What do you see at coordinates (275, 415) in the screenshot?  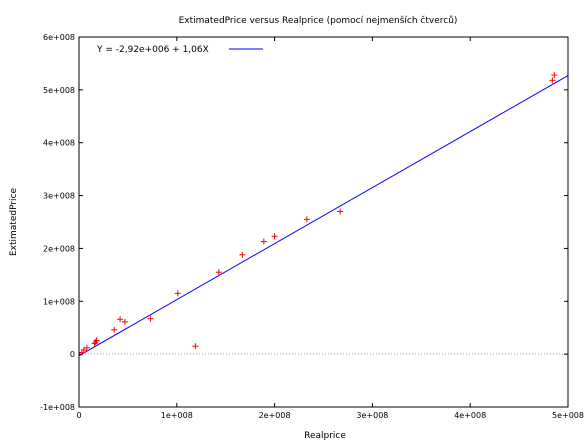 I see `x-tick-label: 2e+008` at bounding box center [275, 415].